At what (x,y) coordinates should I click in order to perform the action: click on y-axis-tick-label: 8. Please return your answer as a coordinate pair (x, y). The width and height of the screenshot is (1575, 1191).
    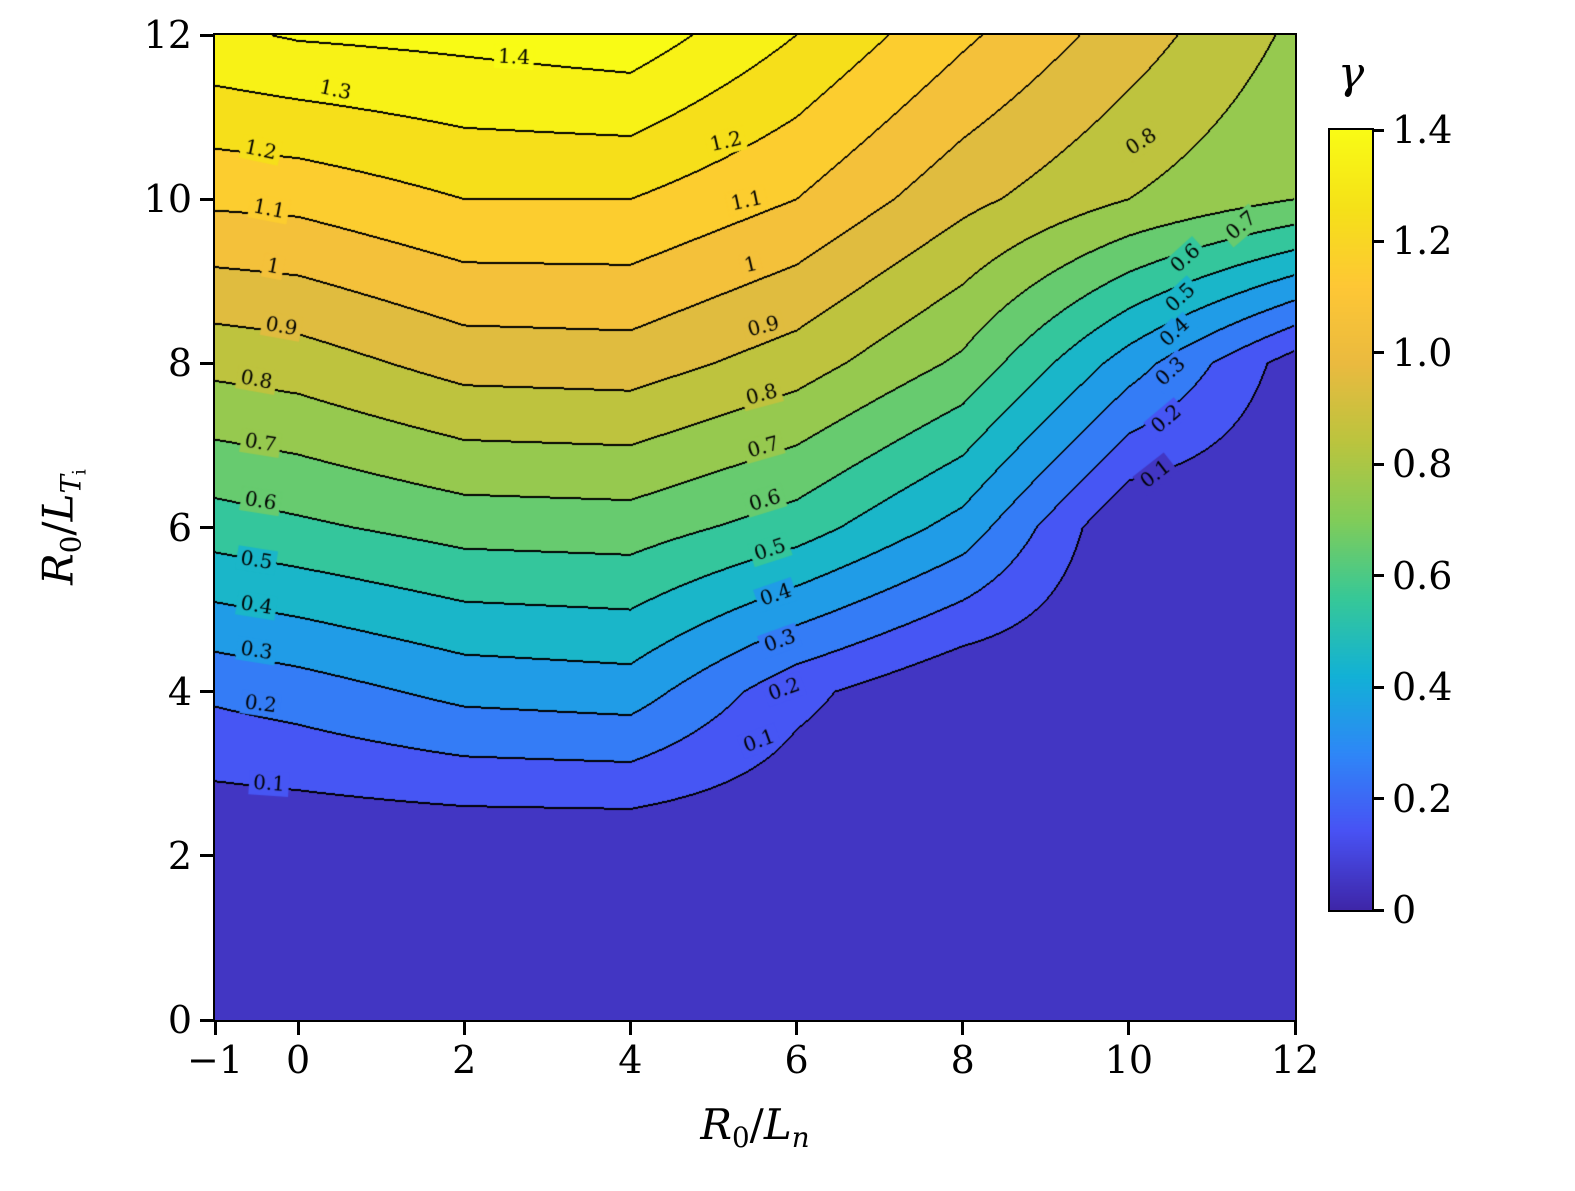
    Looking at the image, I should click on (179, 363).